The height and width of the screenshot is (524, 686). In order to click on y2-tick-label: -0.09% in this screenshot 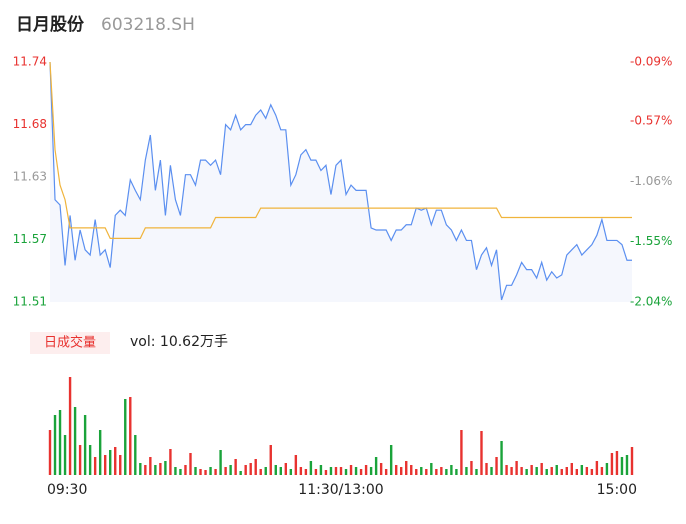, I will do `click(651, 62)`.